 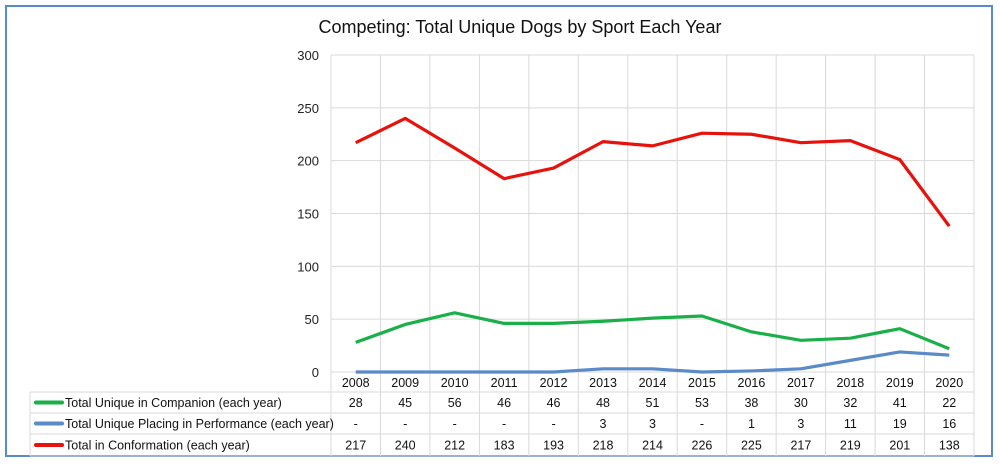 What do you see at coordinates (751, 403) in the screenshot?
I see `data-label: 38` at bounding box center [751, 403].